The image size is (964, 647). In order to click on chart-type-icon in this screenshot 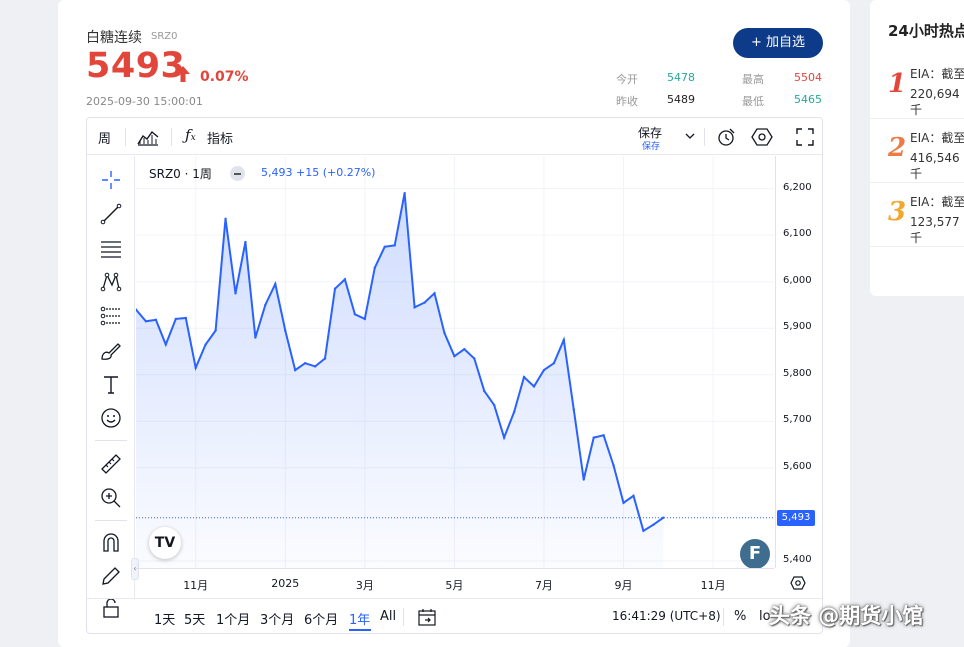, I will do `click(148, 137)`.